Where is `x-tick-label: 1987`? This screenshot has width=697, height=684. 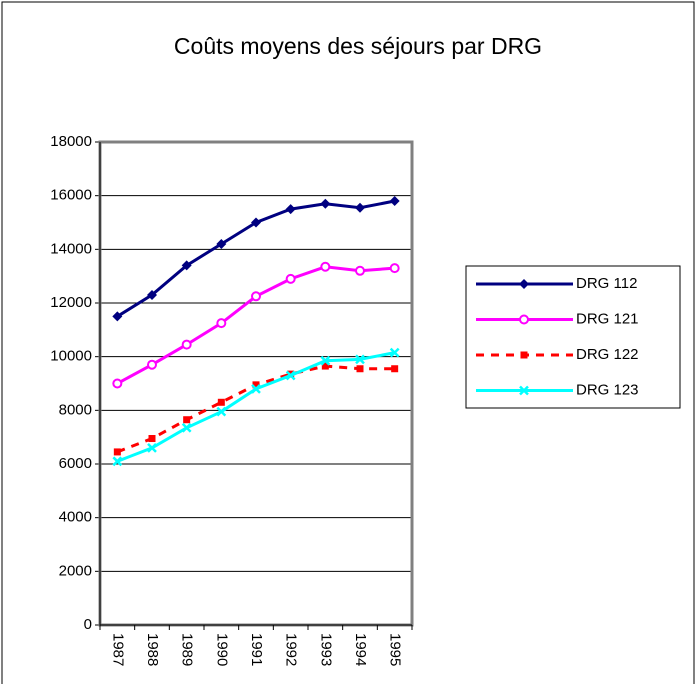
x-tick-label: 1987 is located at coordinates (117, 649).